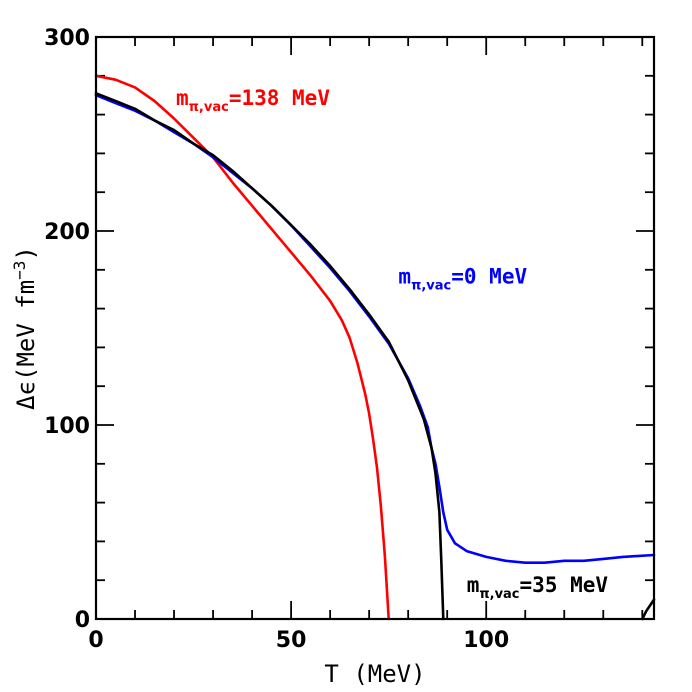  What do you see at coordinates (26, 345) in the screenshot?
I see `y-axis-title-main: Δϵ(MeV fm` at bounding box center [26, 345].